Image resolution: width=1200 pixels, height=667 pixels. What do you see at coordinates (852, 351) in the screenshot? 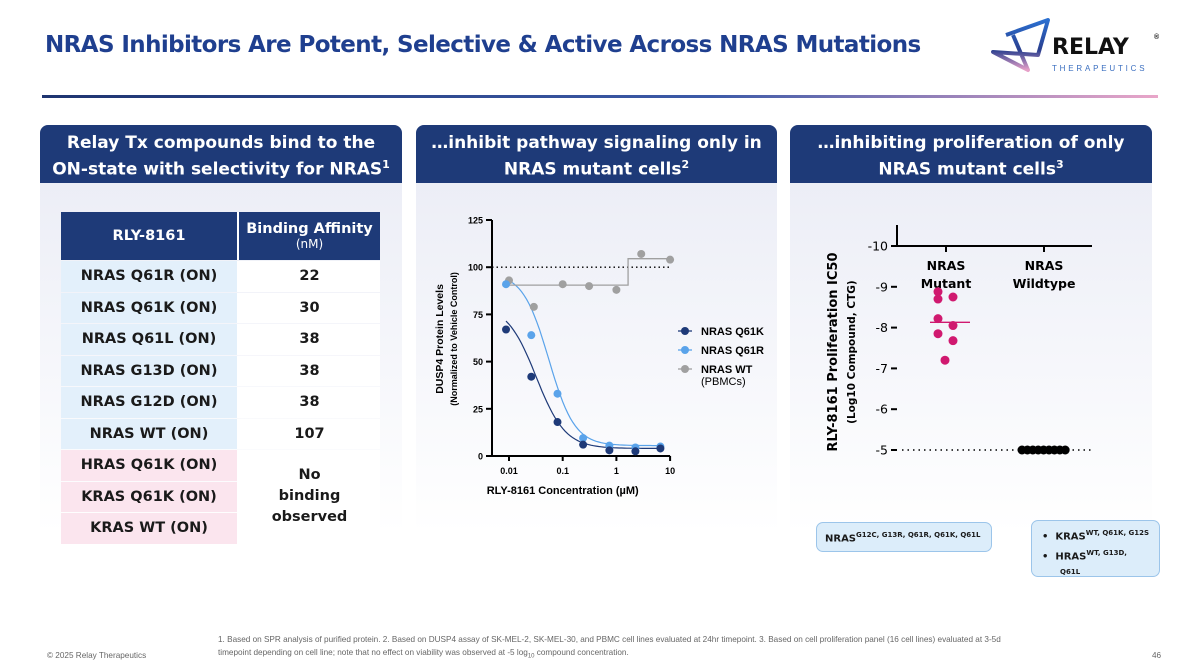
I see `y-axis-label-sub: (Log10 Compound, CTG)` at bounding box center [852, 351].